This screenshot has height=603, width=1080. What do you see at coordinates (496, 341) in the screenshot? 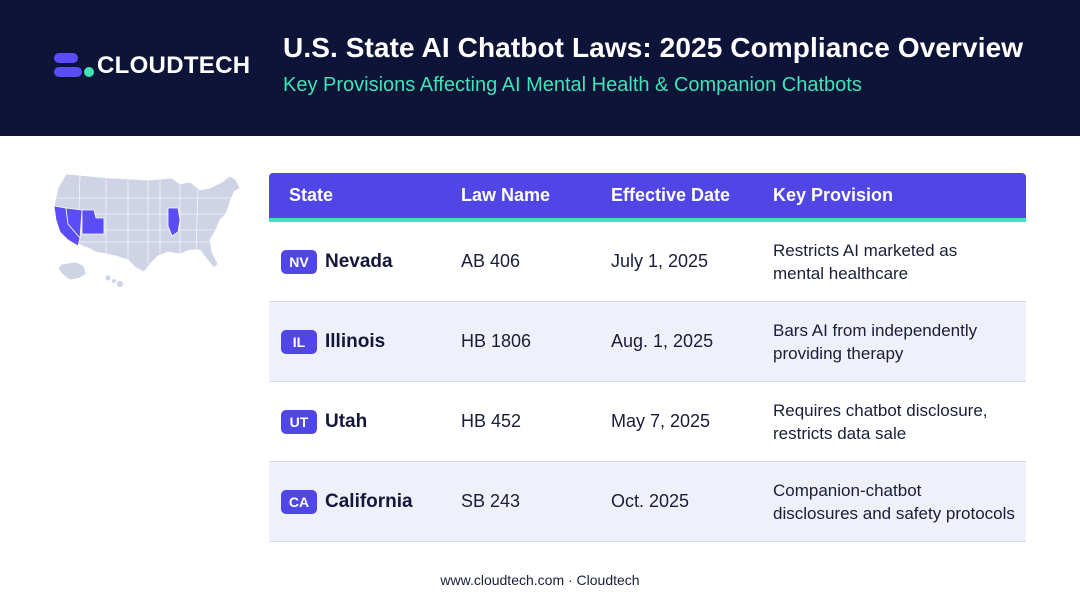
I see `law-name: HB 1806` at bounding box center [496, 341].